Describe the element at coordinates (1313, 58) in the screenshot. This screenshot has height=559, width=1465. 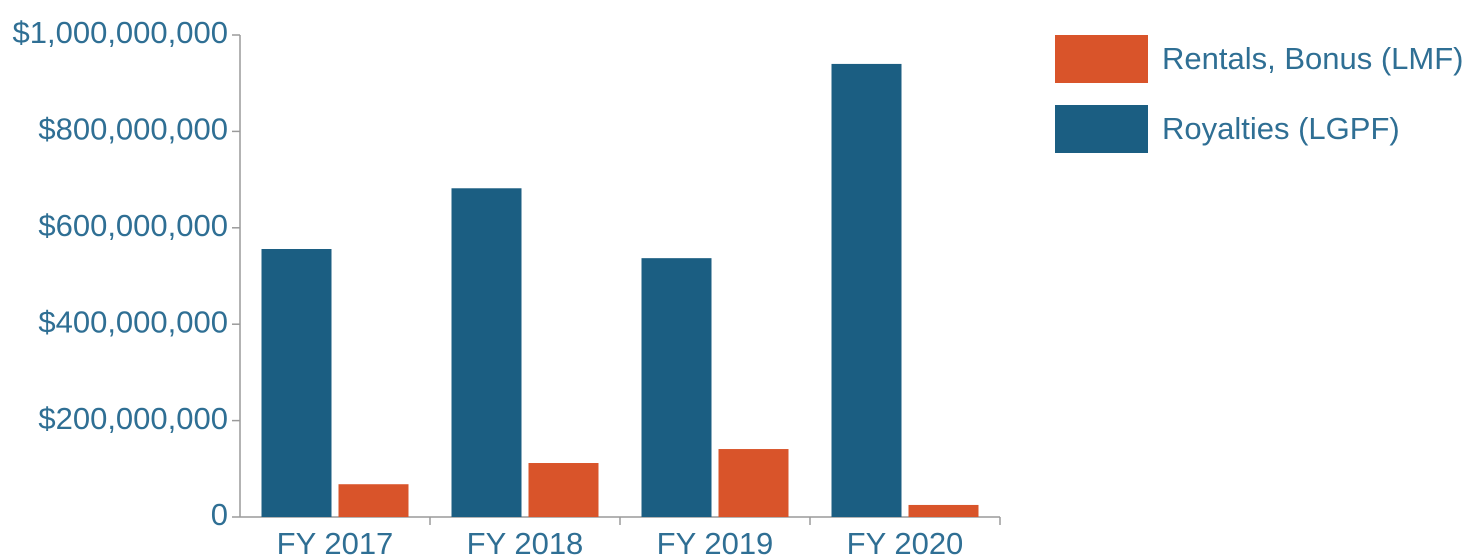
I see `legend-label: Rentals, Bonus (LMF)` at that location.